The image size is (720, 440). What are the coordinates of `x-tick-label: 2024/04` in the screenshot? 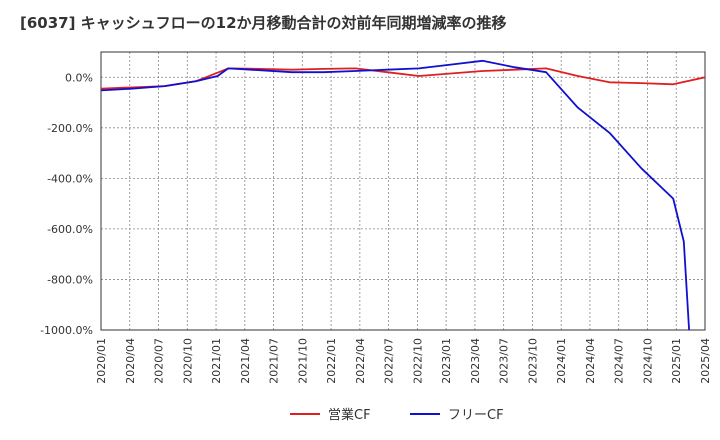 It's located at (590, 361).